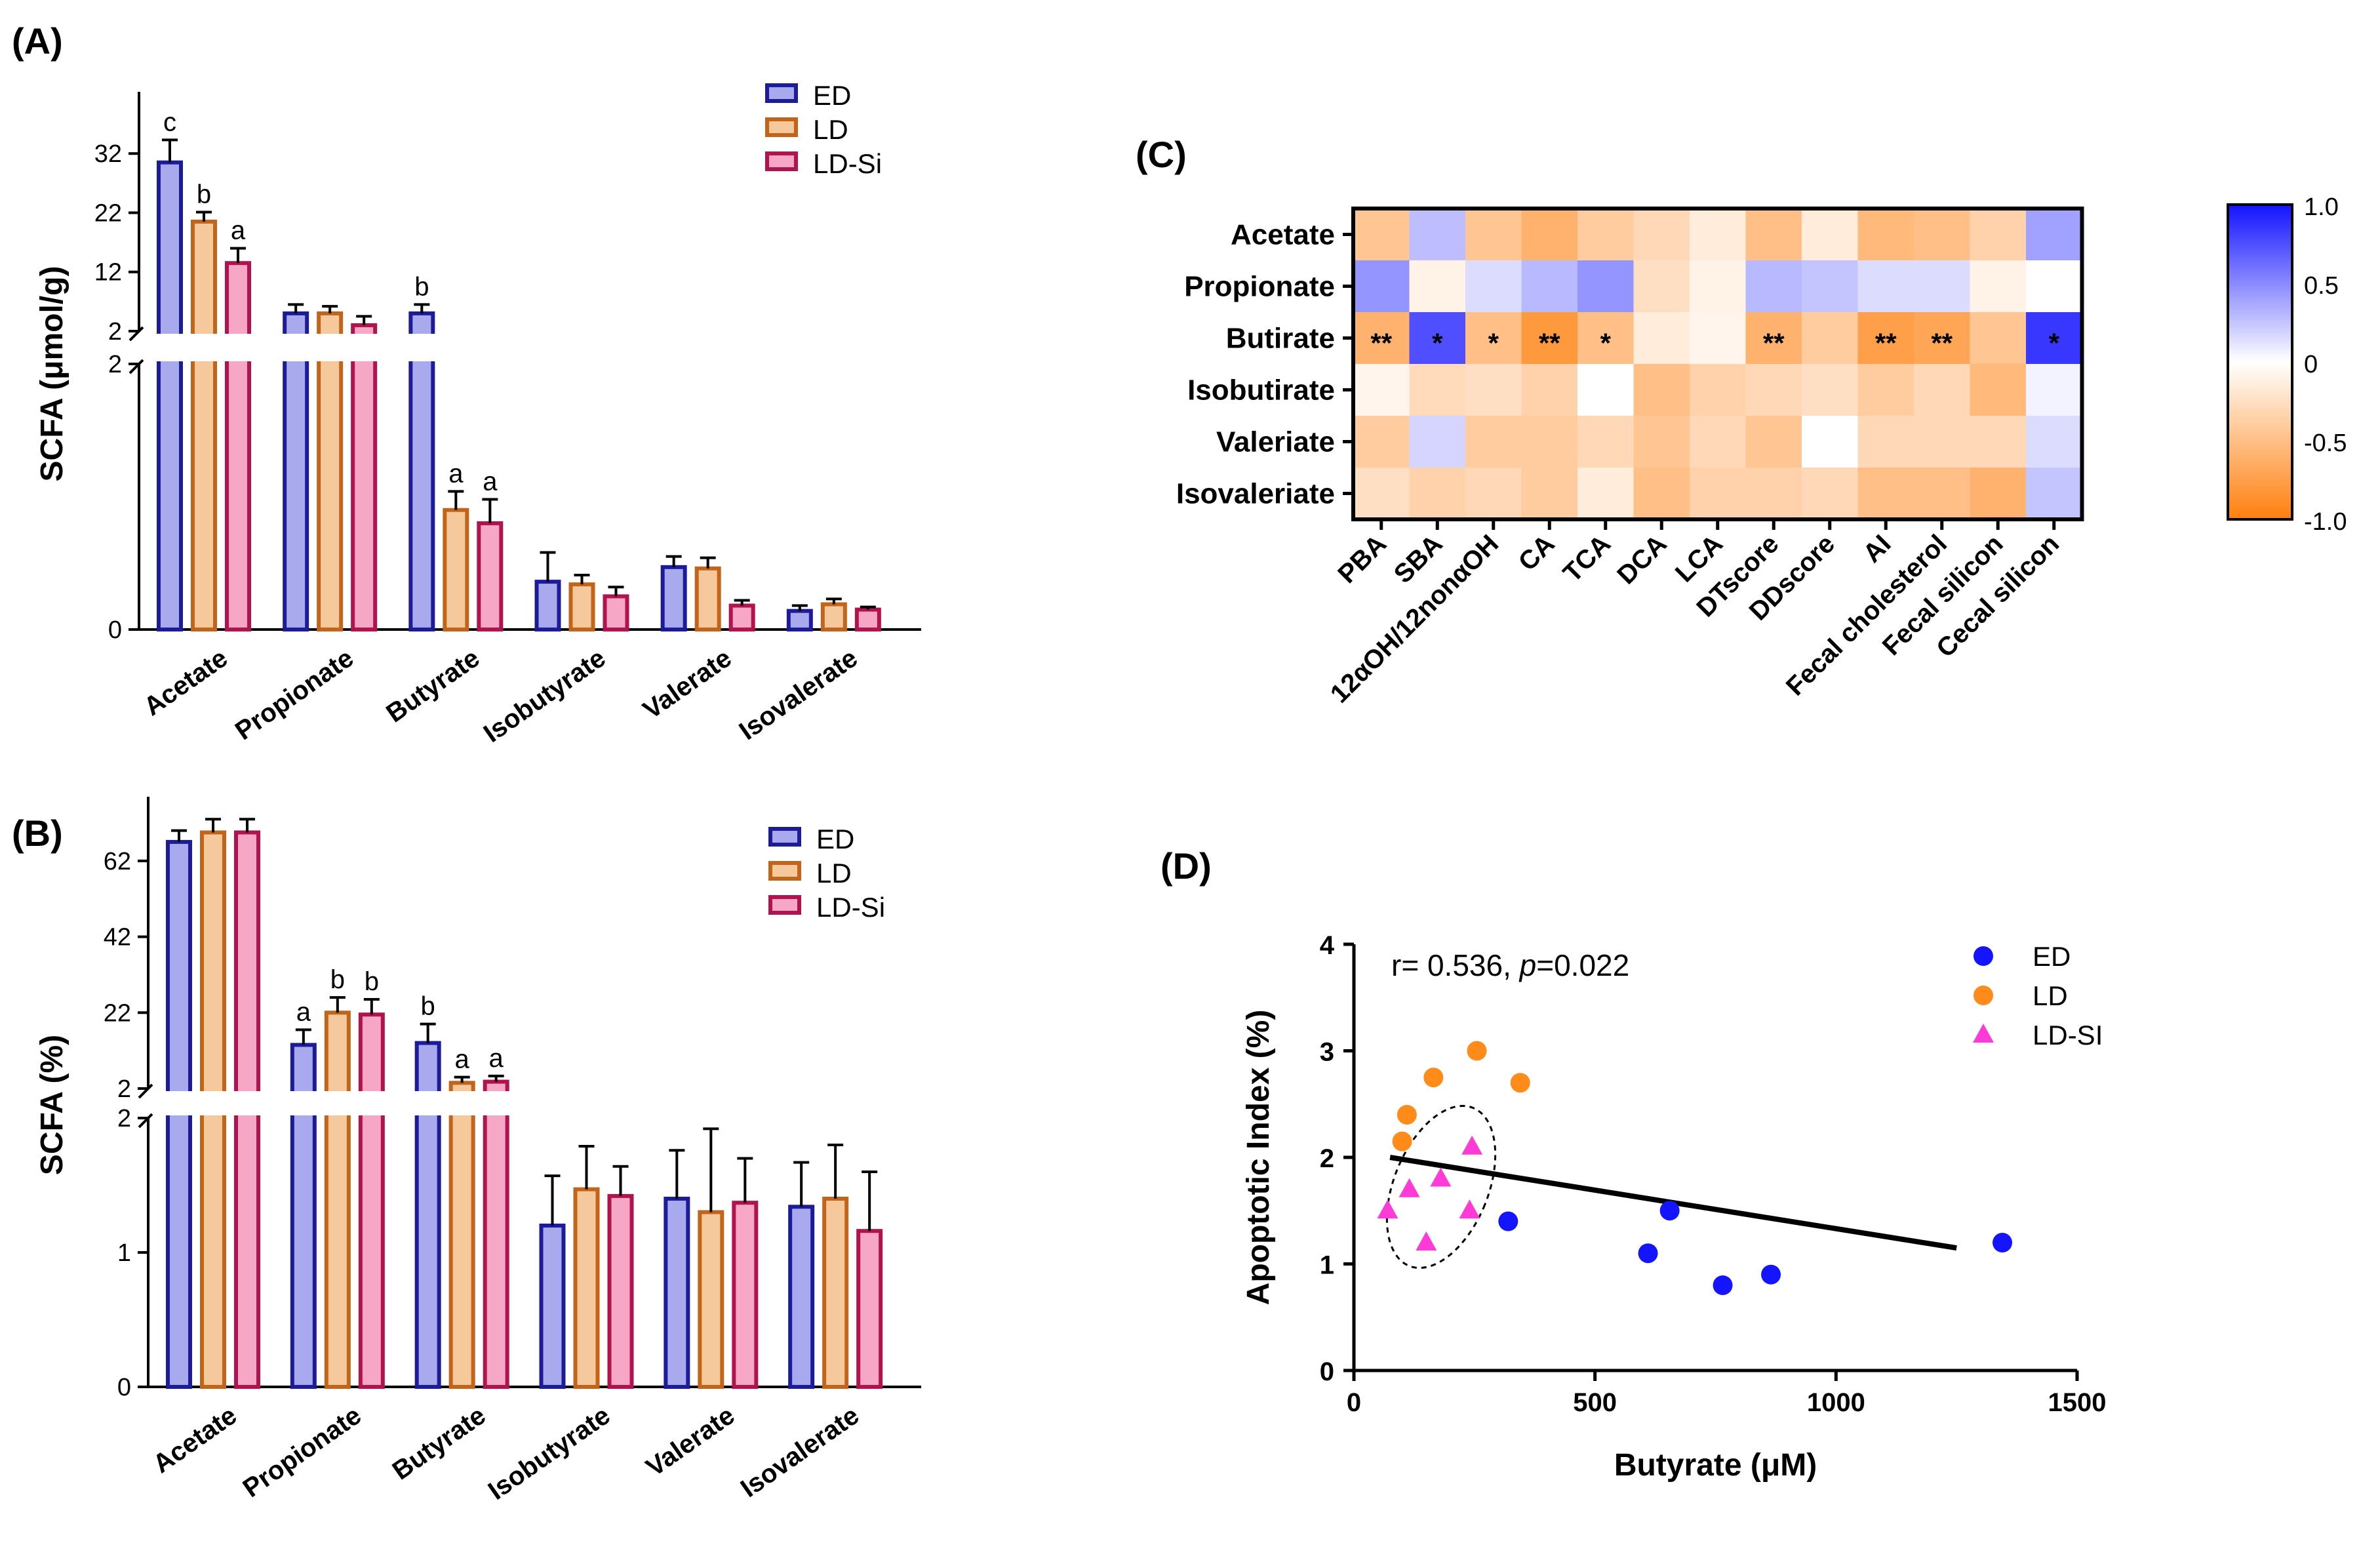 This screenshot has height=1560, width=2380. I want to click on correlation-annotation: r= 0.536, p=0.022, so click(1510, 965).